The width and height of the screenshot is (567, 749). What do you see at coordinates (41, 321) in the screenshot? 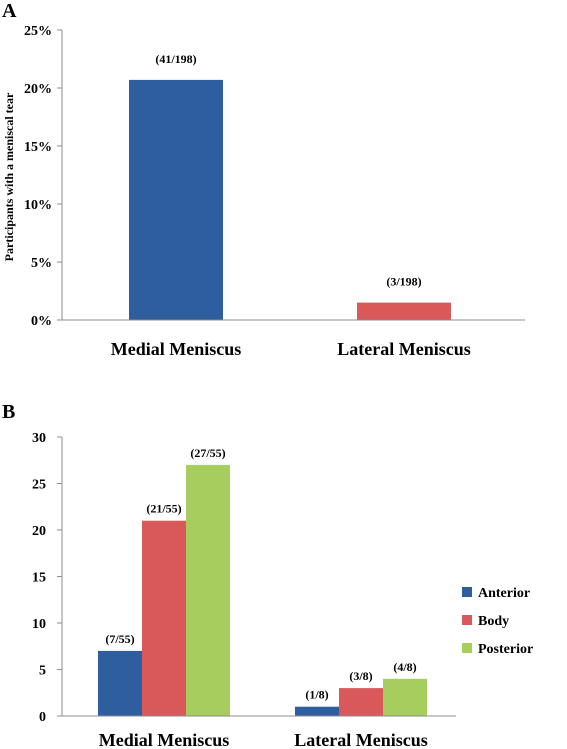
I see `panel-a-y-tick-label: 0%` at bounding box center [41, 321].